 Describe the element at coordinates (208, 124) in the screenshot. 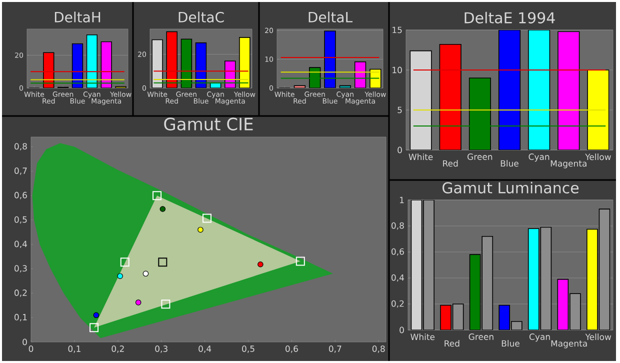

I see `chart-title: Gamut CIE` at that location.